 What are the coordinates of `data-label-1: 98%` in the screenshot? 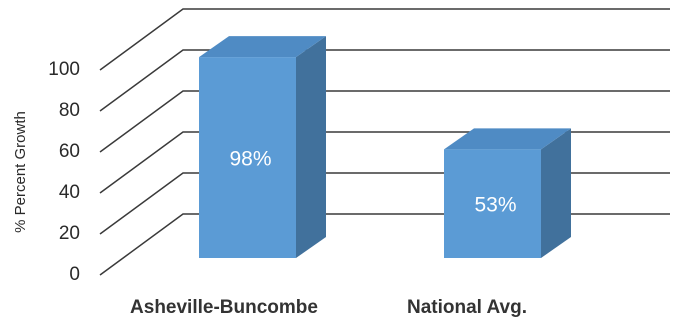 It's located at (250, 159).